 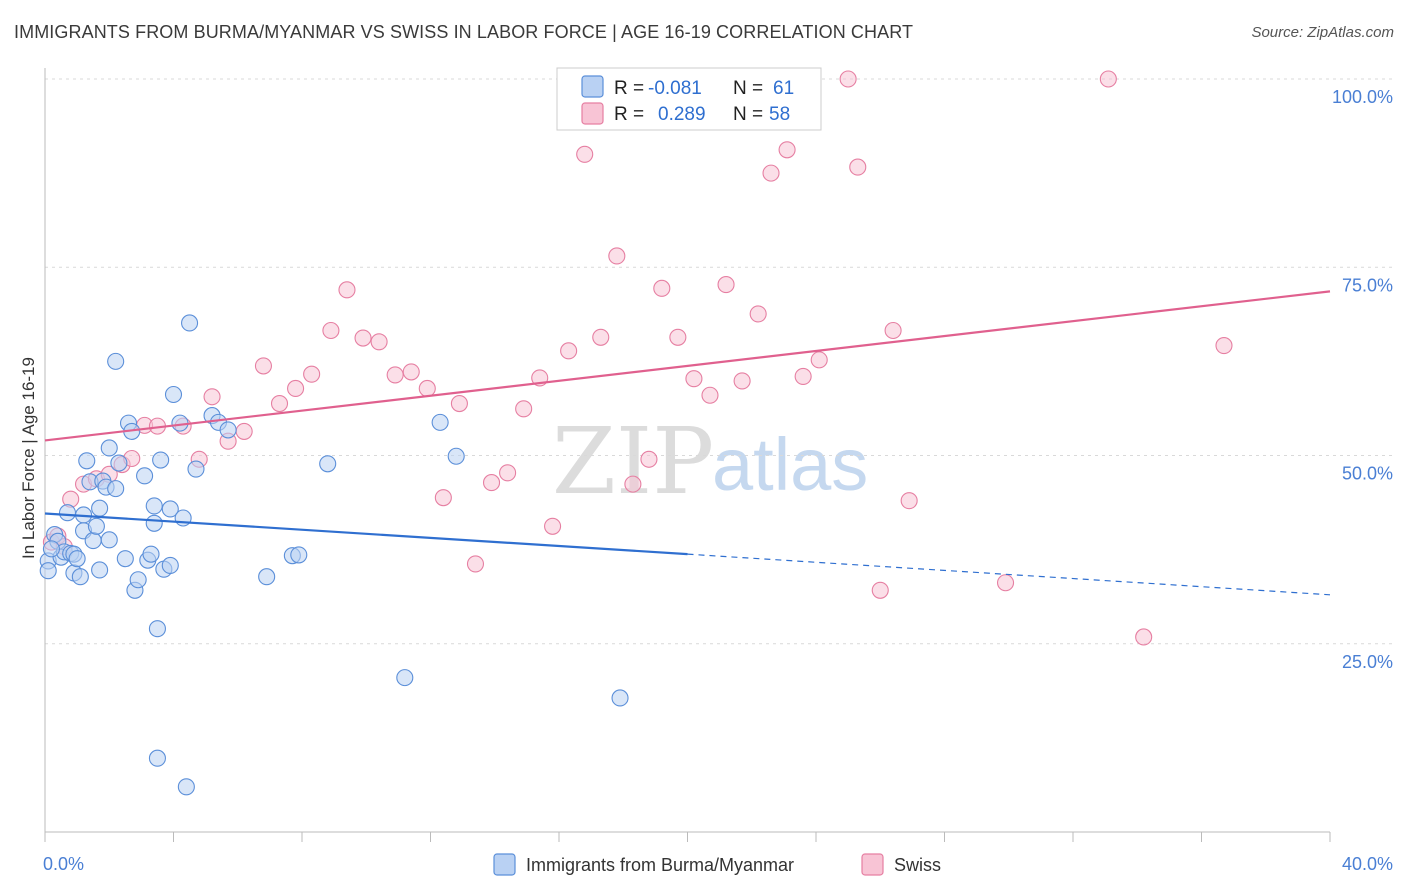 What do you see at coordinates (1367, 474) in the screenshot?
I see `y-tick-label: 50.0%` at bounding box center [1367, 474].